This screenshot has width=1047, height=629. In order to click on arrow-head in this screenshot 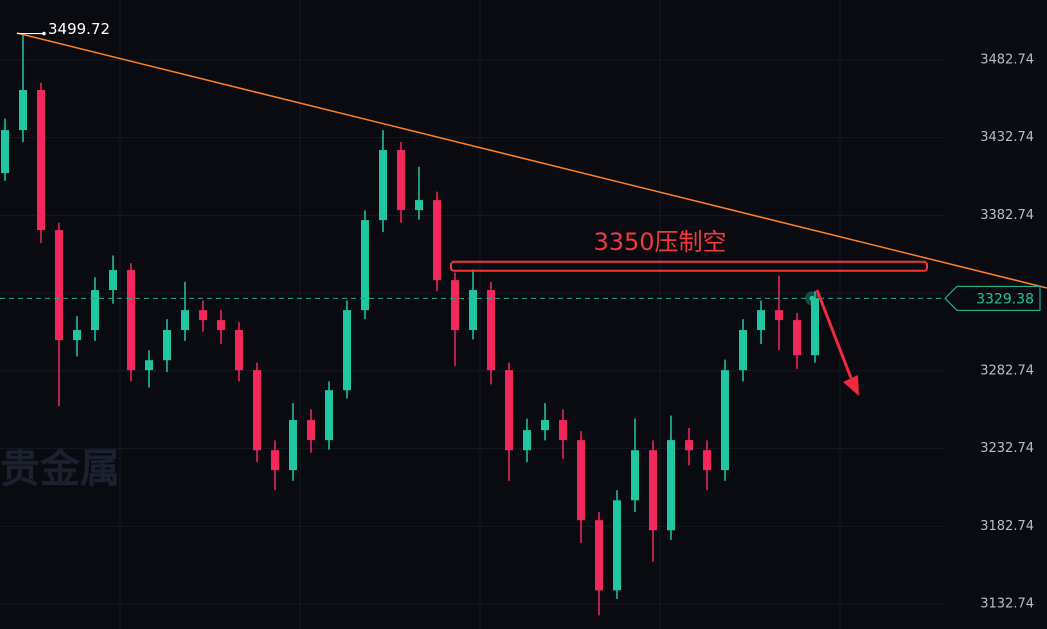, I will do `click(851, 385)`.